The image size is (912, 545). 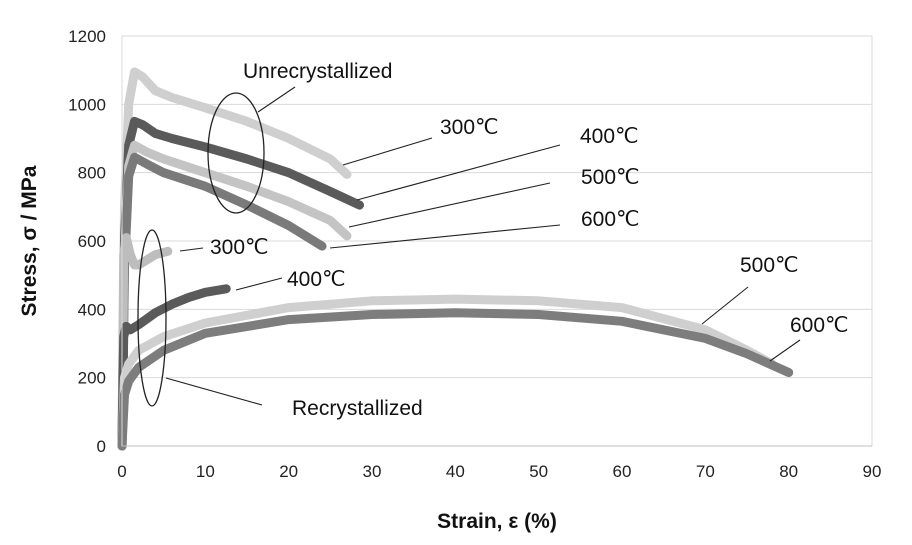 What do you see at coordinates (317, 71) in the screenshot?
I see `unrecrystallized-label: Unrecrystallized` at bounding box center [317, 71].